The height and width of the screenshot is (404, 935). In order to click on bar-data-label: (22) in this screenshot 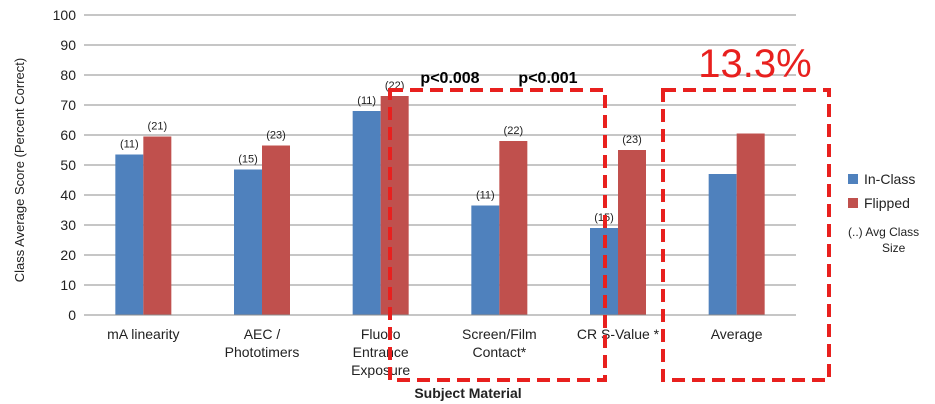, I will do `click(514, 131)`.